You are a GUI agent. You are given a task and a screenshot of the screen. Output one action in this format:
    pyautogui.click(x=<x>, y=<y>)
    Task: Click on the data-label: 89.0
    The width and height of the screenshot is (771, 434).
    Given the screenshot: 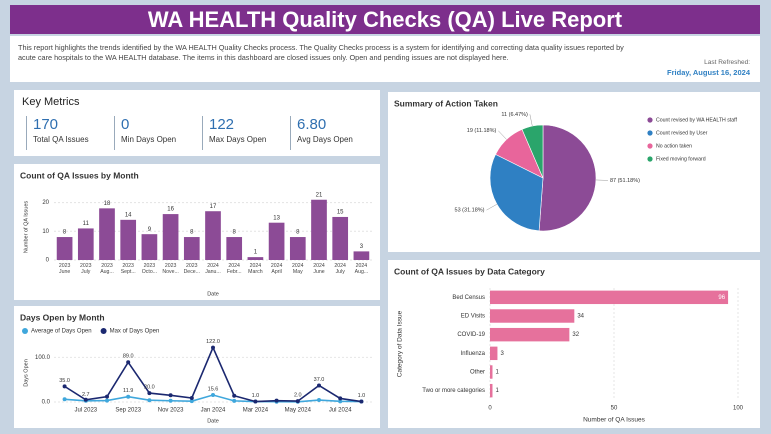 What is the action you would take?
    pyautogui.click(x=128, y=357)
    